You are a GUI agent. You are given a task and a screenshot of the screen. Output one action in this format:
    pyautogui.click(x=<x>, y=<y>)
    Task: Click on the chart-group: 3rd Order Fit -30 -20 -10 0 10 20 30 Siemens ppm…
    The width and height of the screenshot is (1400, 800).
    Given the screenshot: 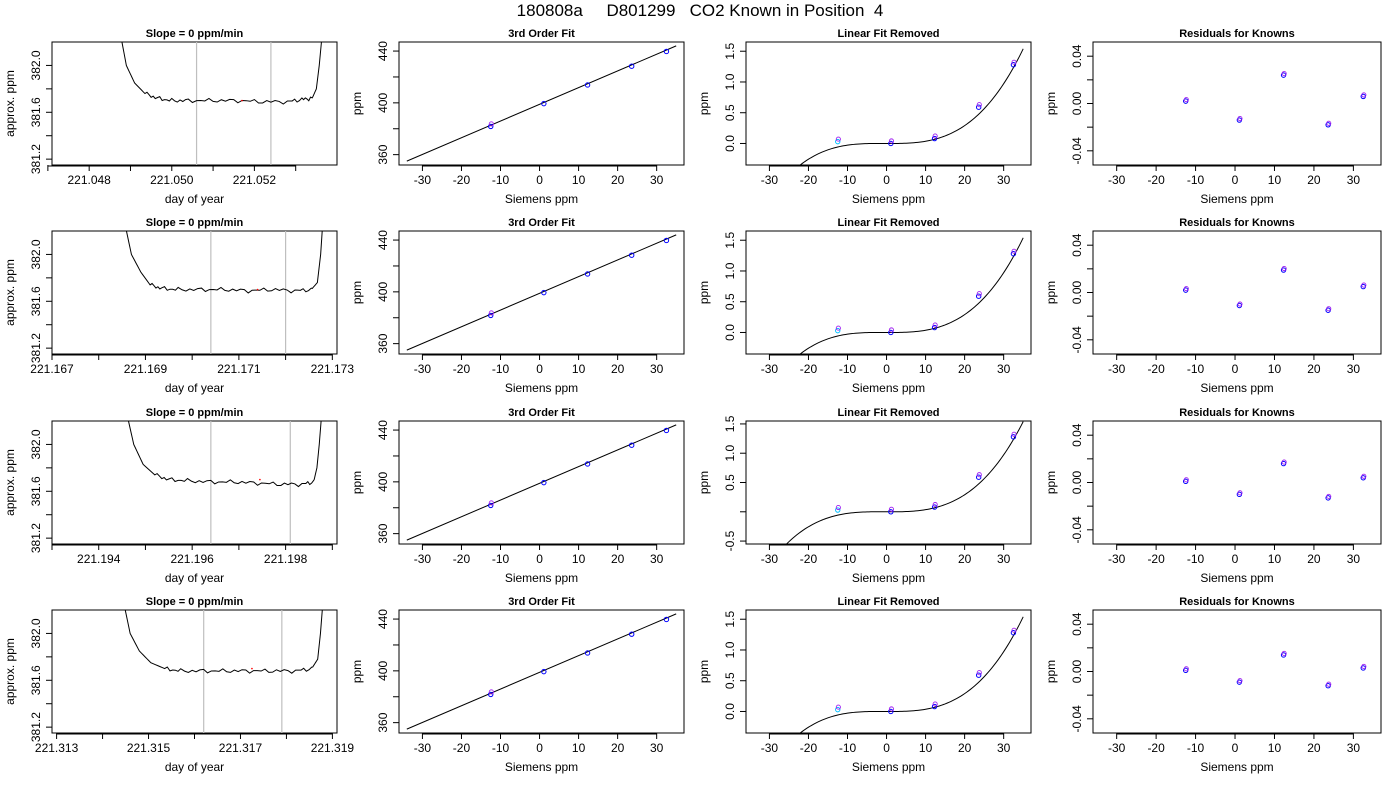 What is the action you would take?
    pyautogui.click(x=517, y=306)
    